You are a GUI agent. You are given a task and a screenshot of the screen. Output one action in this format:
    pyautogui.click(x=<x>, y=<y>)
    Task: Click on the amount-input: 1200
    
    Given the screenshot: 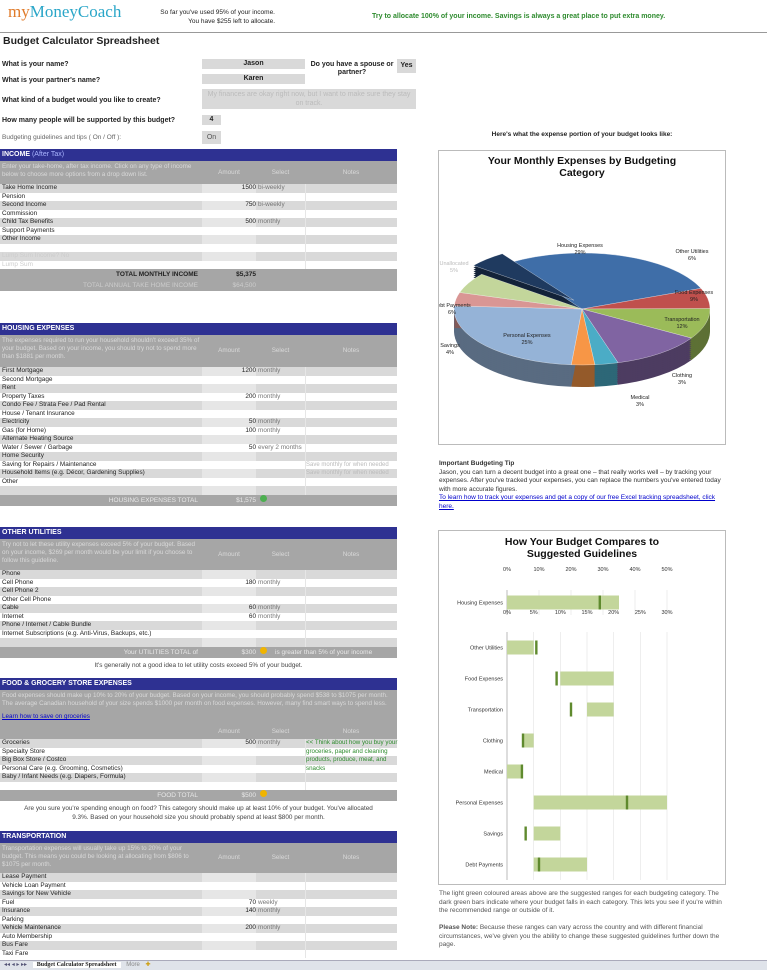 What is the action you would take?
    pyautogui.click(x=229, y=371)
    